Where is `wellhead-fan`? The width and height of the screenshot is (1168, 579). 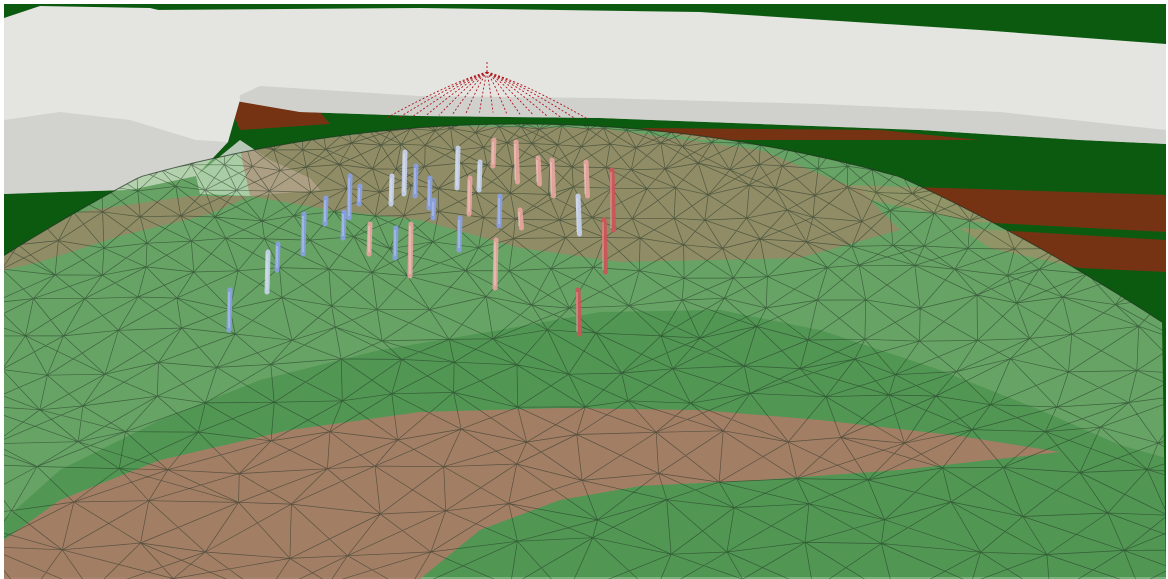
wellhead-fan is located at coordinates (486, 91).